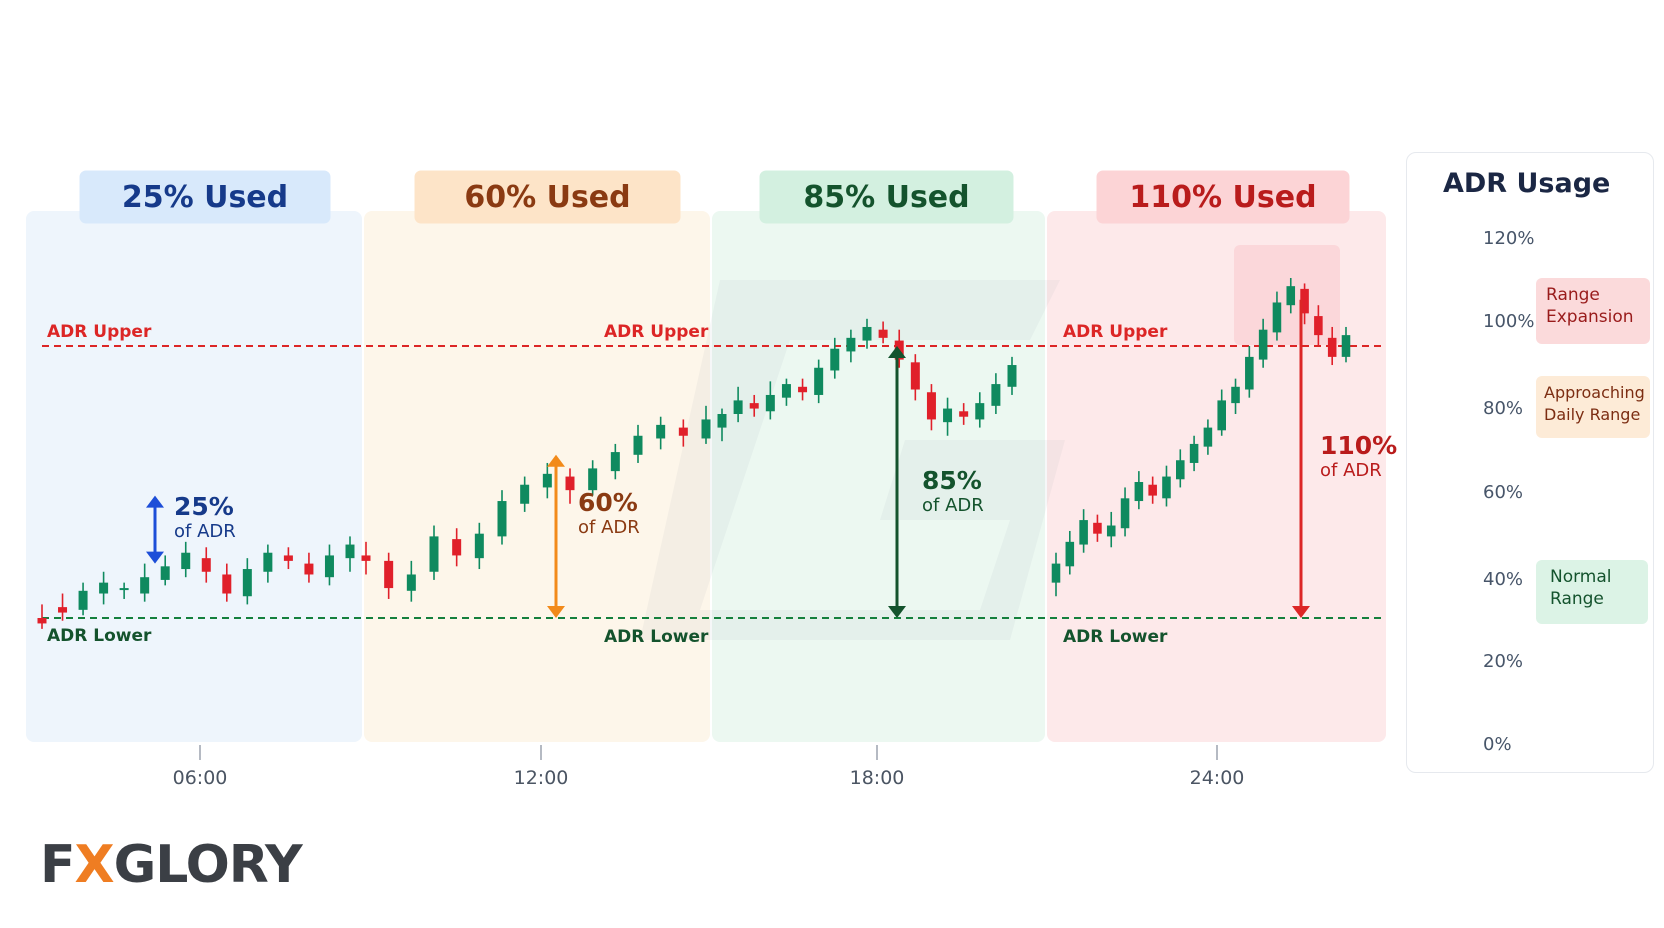  Describe the element at coordinates (1359, 445) in the screenshot. I see `annotation-110-pct: 110%` at that location.